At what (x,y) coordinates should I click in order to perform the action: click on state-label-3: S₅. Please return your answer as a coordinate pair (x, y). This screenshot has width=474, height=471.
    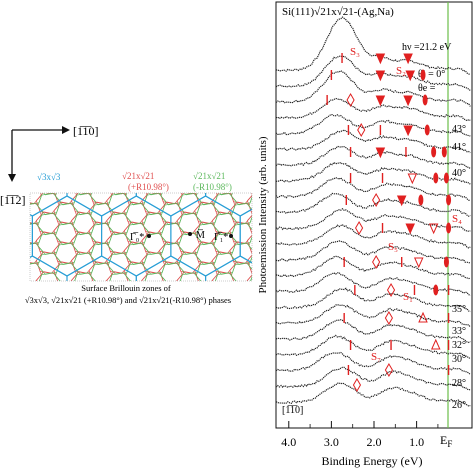
    Looking at the image, I should click on (393, 247).